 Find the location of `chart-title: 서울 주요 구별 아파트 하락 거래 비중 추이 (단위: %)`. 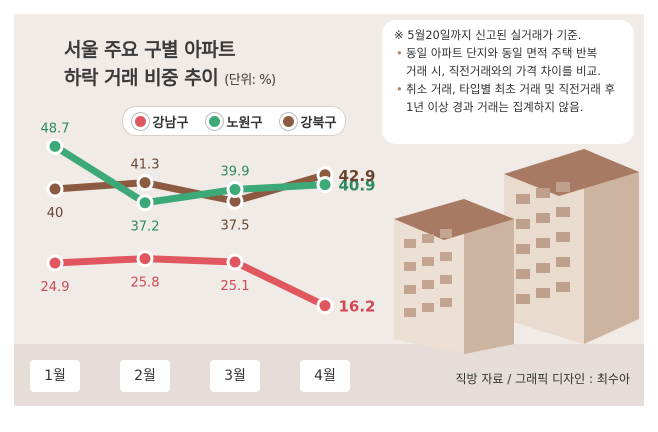

chart-title: 서울 주요 구별 아파트 하락 거래 비중 추이 (단위: %) is located at coordinates (170, 65).